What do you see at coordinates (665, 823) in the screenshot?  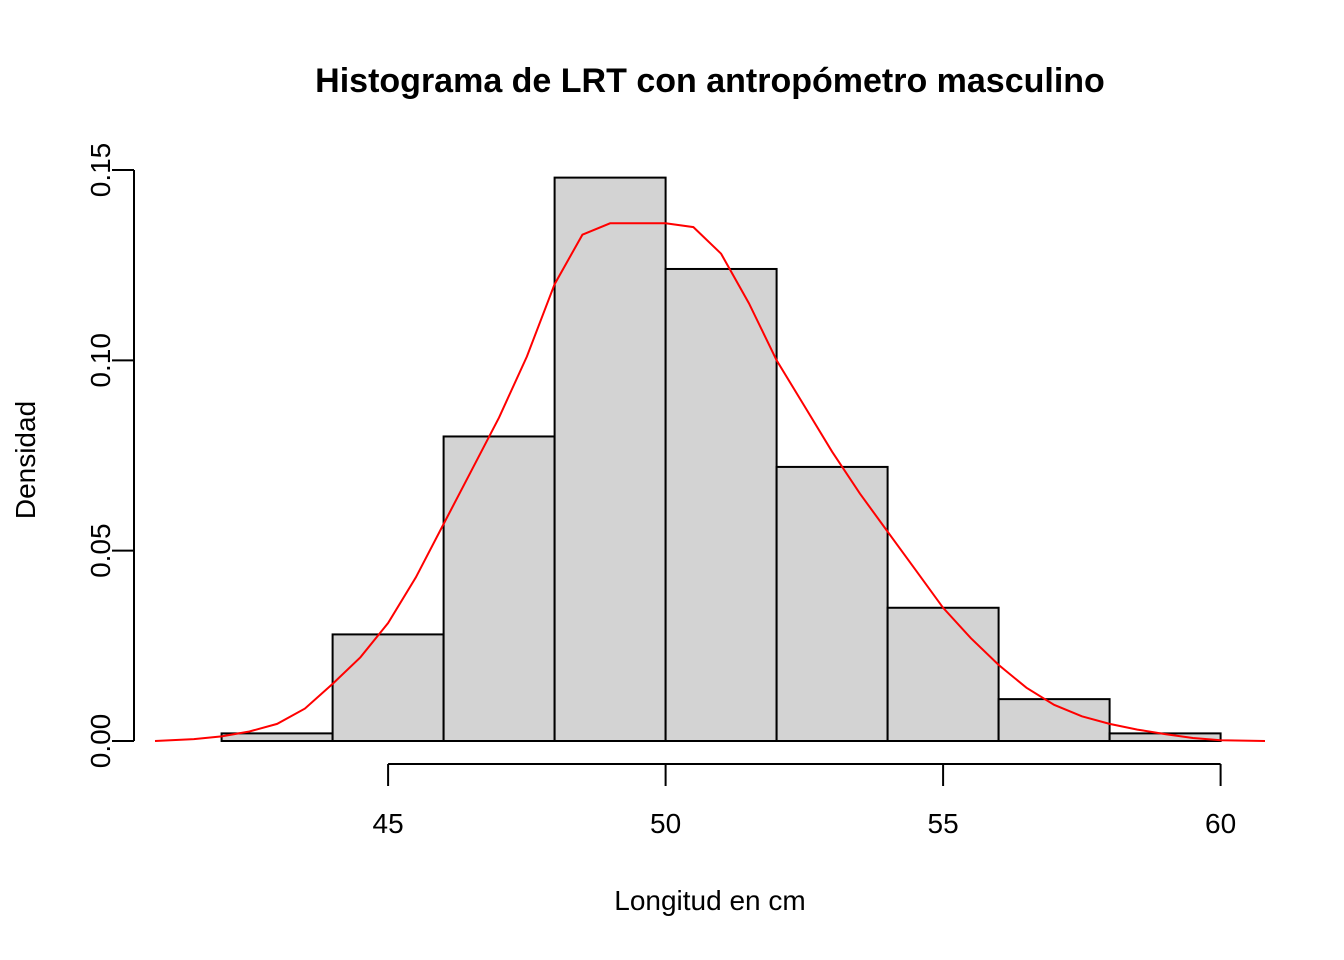 I see `x-tick-label-1: 50` at bounding box center [665, 823].